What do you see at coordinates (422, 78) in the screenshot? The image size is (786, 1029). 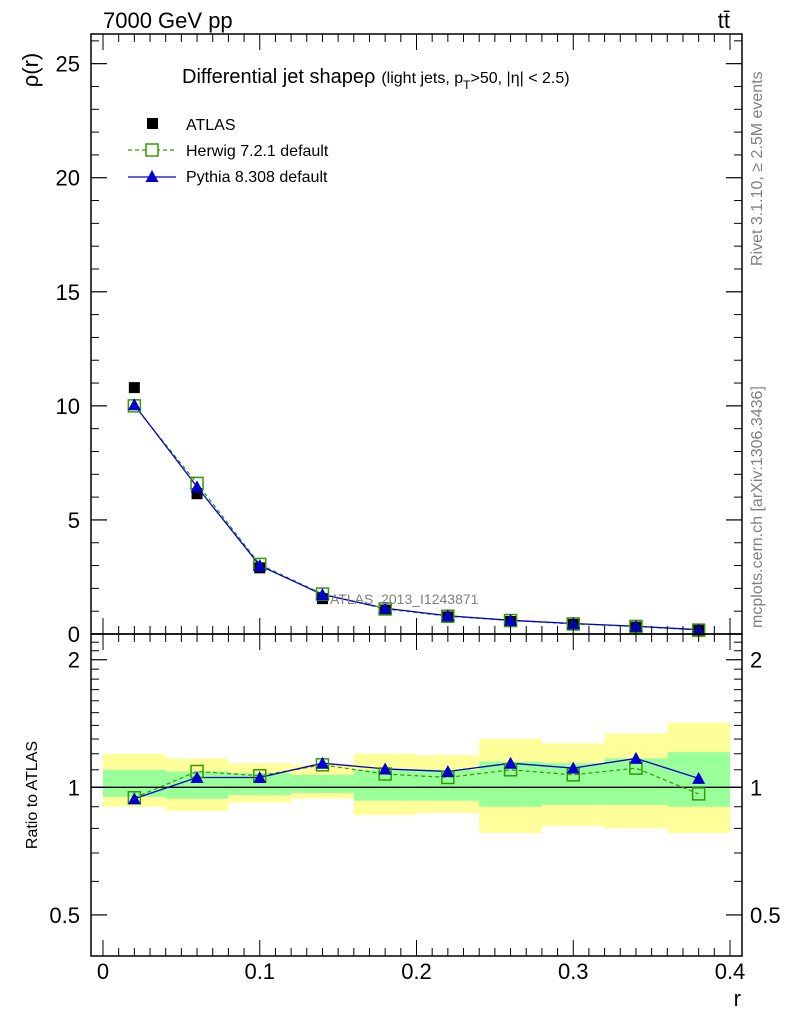 I see `chart-title-sub-a: (light jets, p` at bounding box center [422, 78].